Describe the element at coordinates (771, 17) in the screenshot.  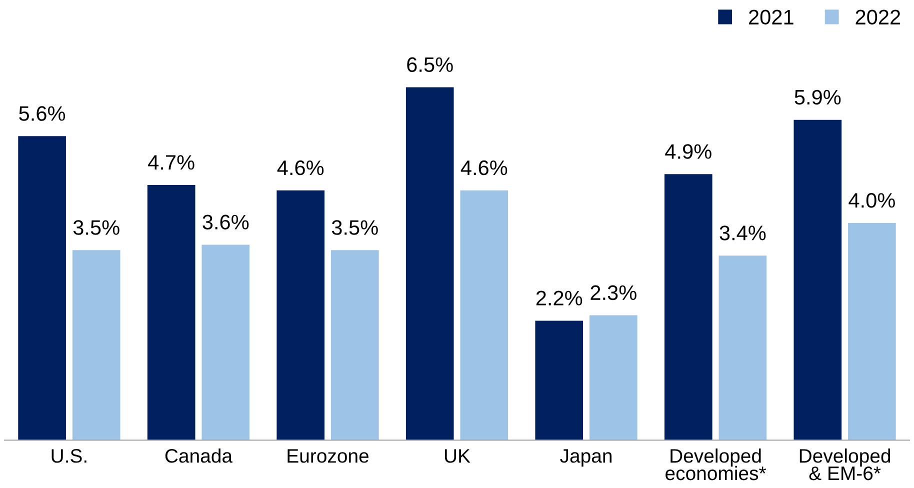
I see `legend-label: 2021` at that location.